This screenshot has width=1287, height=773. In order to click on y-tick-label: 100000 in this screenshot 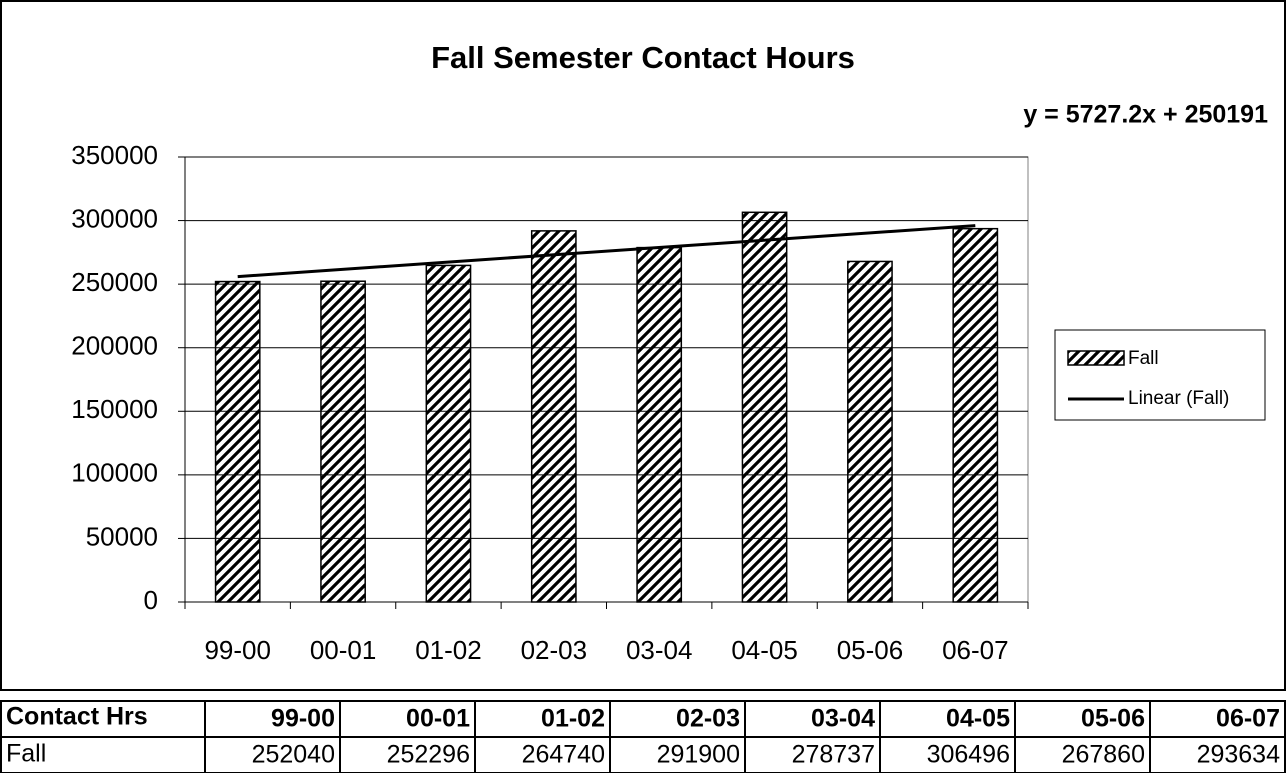, I will do `click(114, 473)`.